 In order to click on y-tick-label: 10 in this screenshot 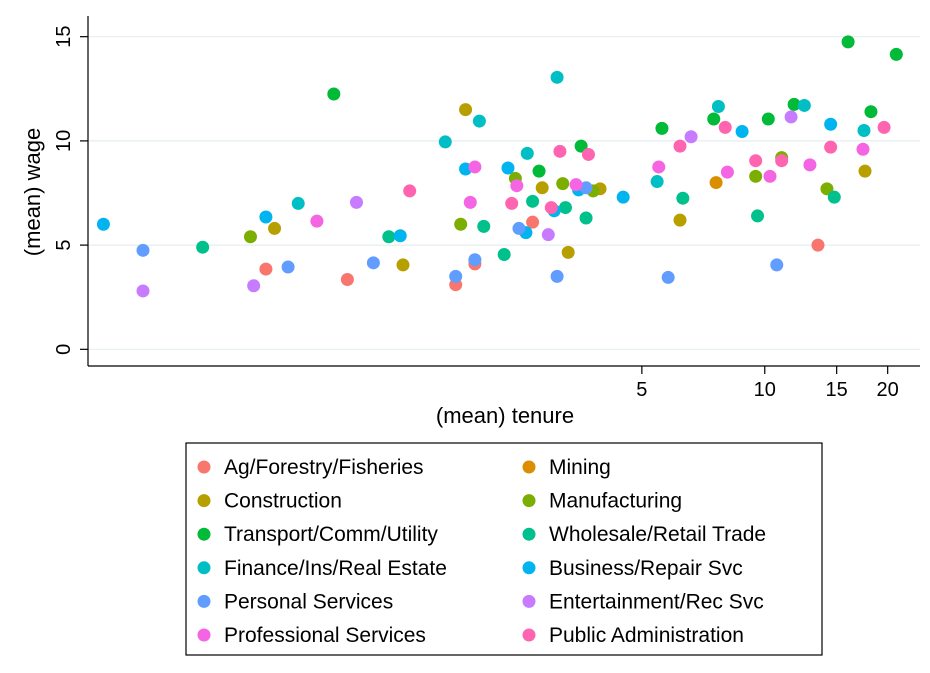, I will do `click(64, 141)`.